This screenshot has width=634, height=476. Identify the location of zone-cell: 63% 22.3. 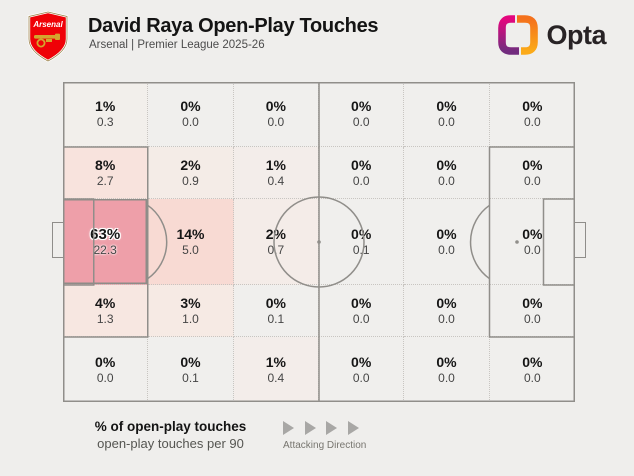
(106, 242).